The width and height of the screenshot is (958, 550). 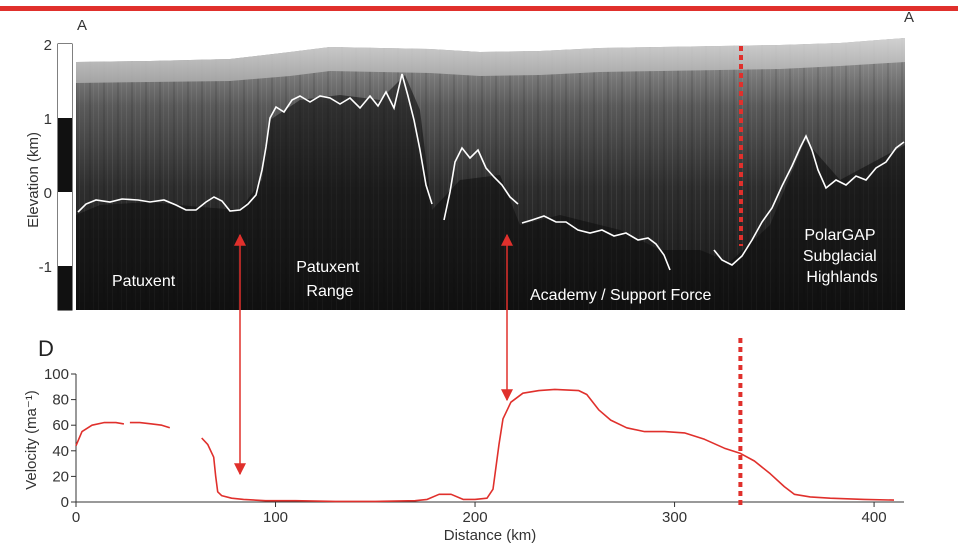 I want to click on radar-ytick-label: 1, so click(x=48, y=119).